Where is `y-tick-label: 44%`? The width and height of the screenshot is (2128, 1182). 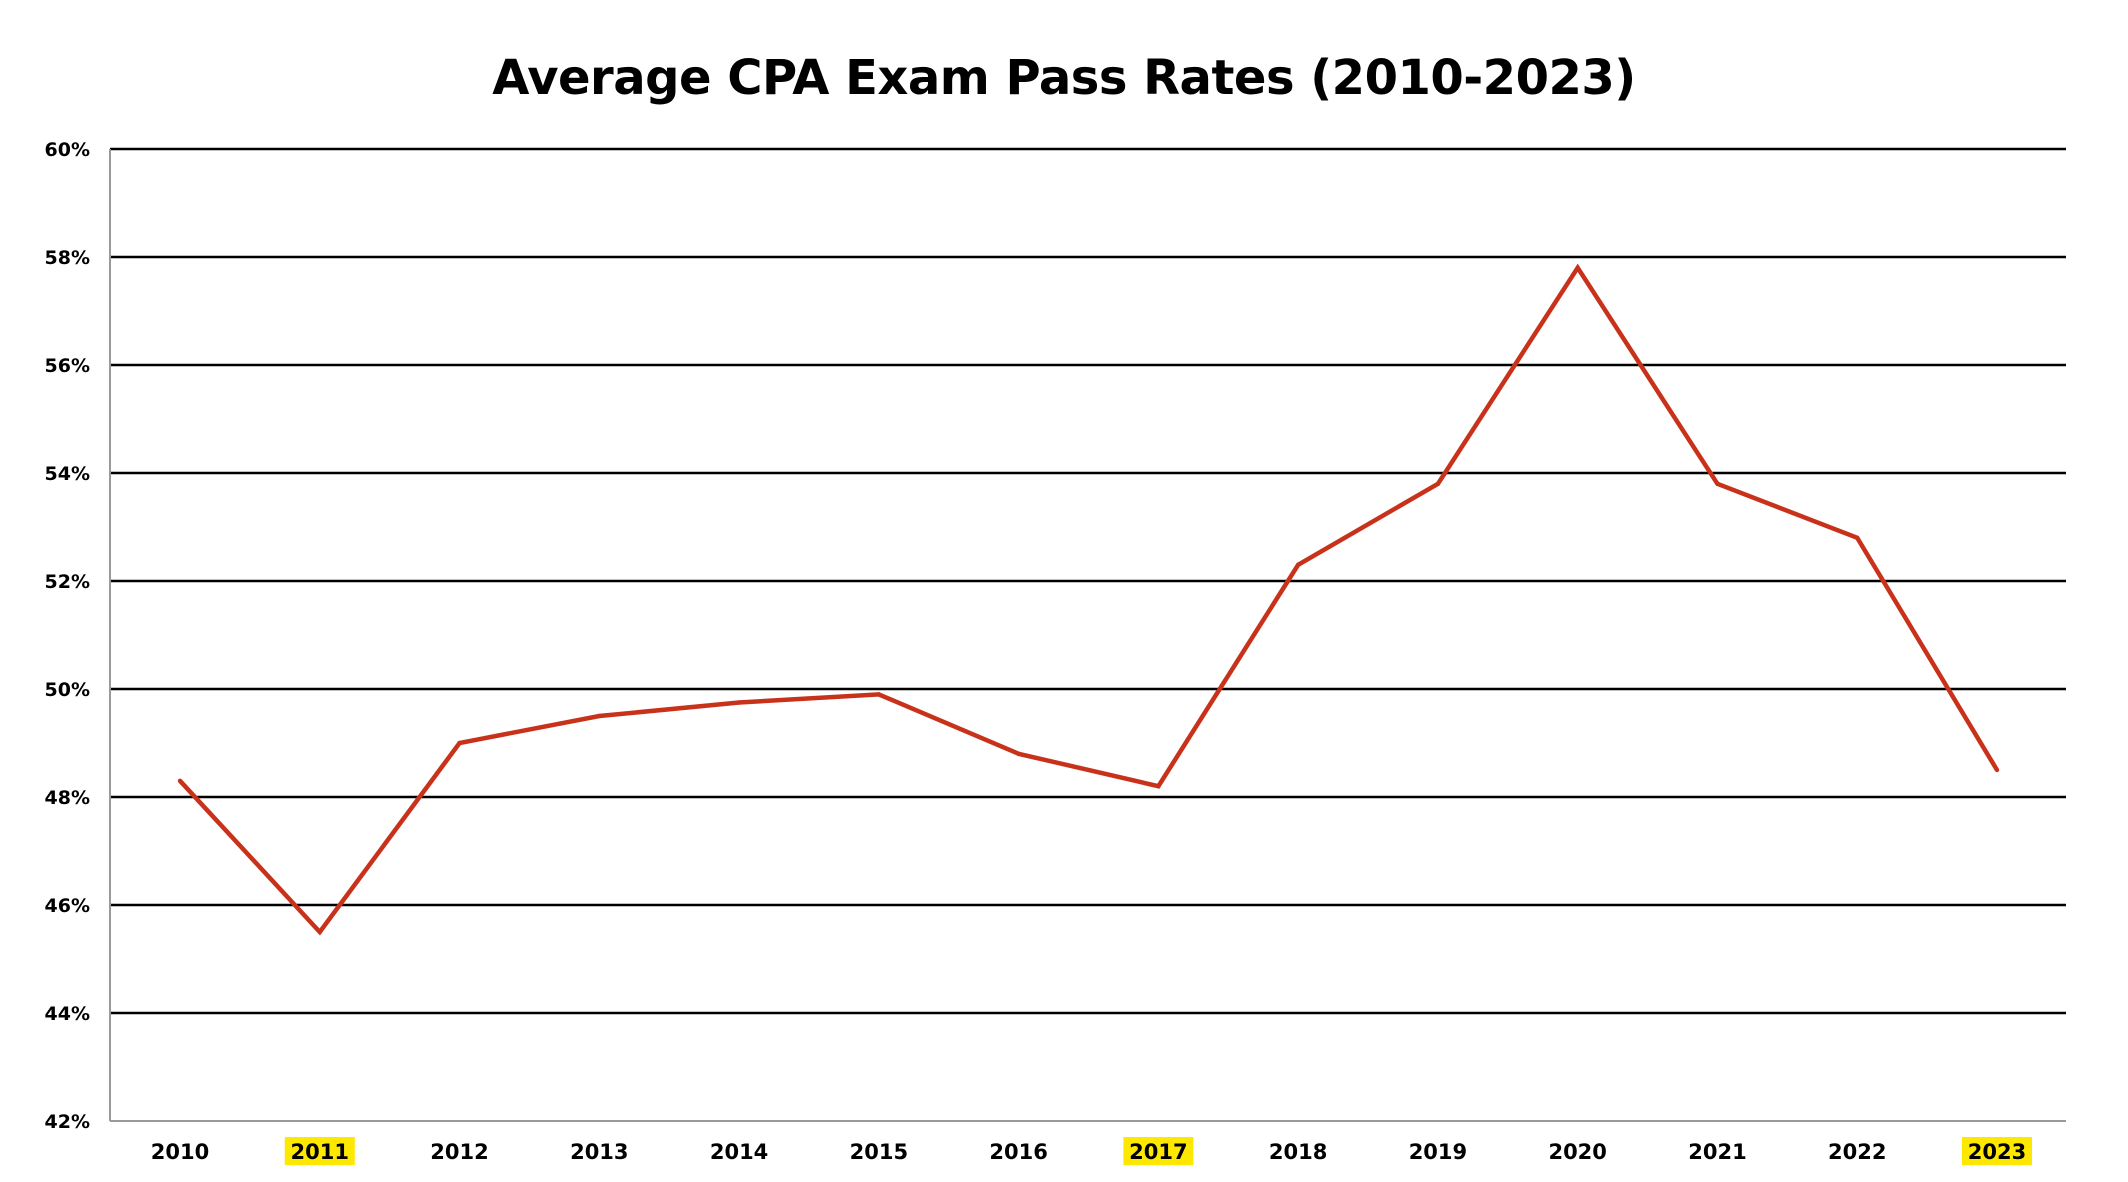
y-tick-label: 44% is located at coordinates (67, 1014).